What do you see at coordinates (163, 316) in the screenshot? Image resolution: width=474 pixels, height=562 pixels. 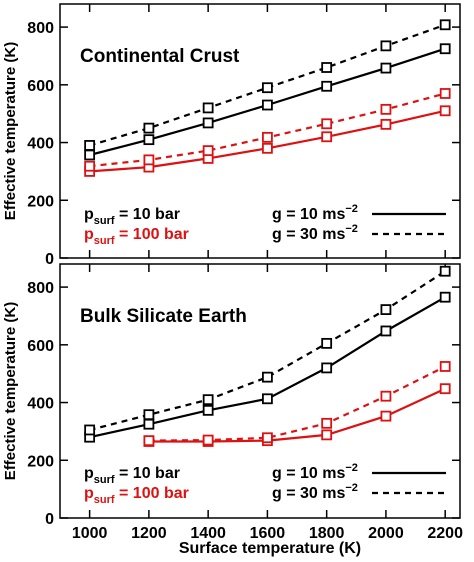 I see `panel-title: Bulk Silicate Earth` at bounding box center [163, 316].